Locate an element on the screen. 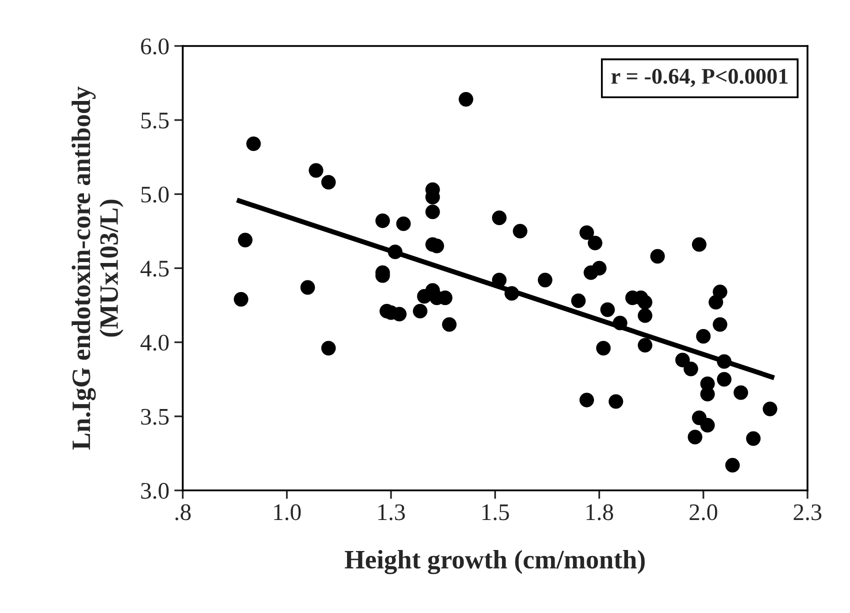  y-tick-label: 5.5 is located at coordinates (155, 120).